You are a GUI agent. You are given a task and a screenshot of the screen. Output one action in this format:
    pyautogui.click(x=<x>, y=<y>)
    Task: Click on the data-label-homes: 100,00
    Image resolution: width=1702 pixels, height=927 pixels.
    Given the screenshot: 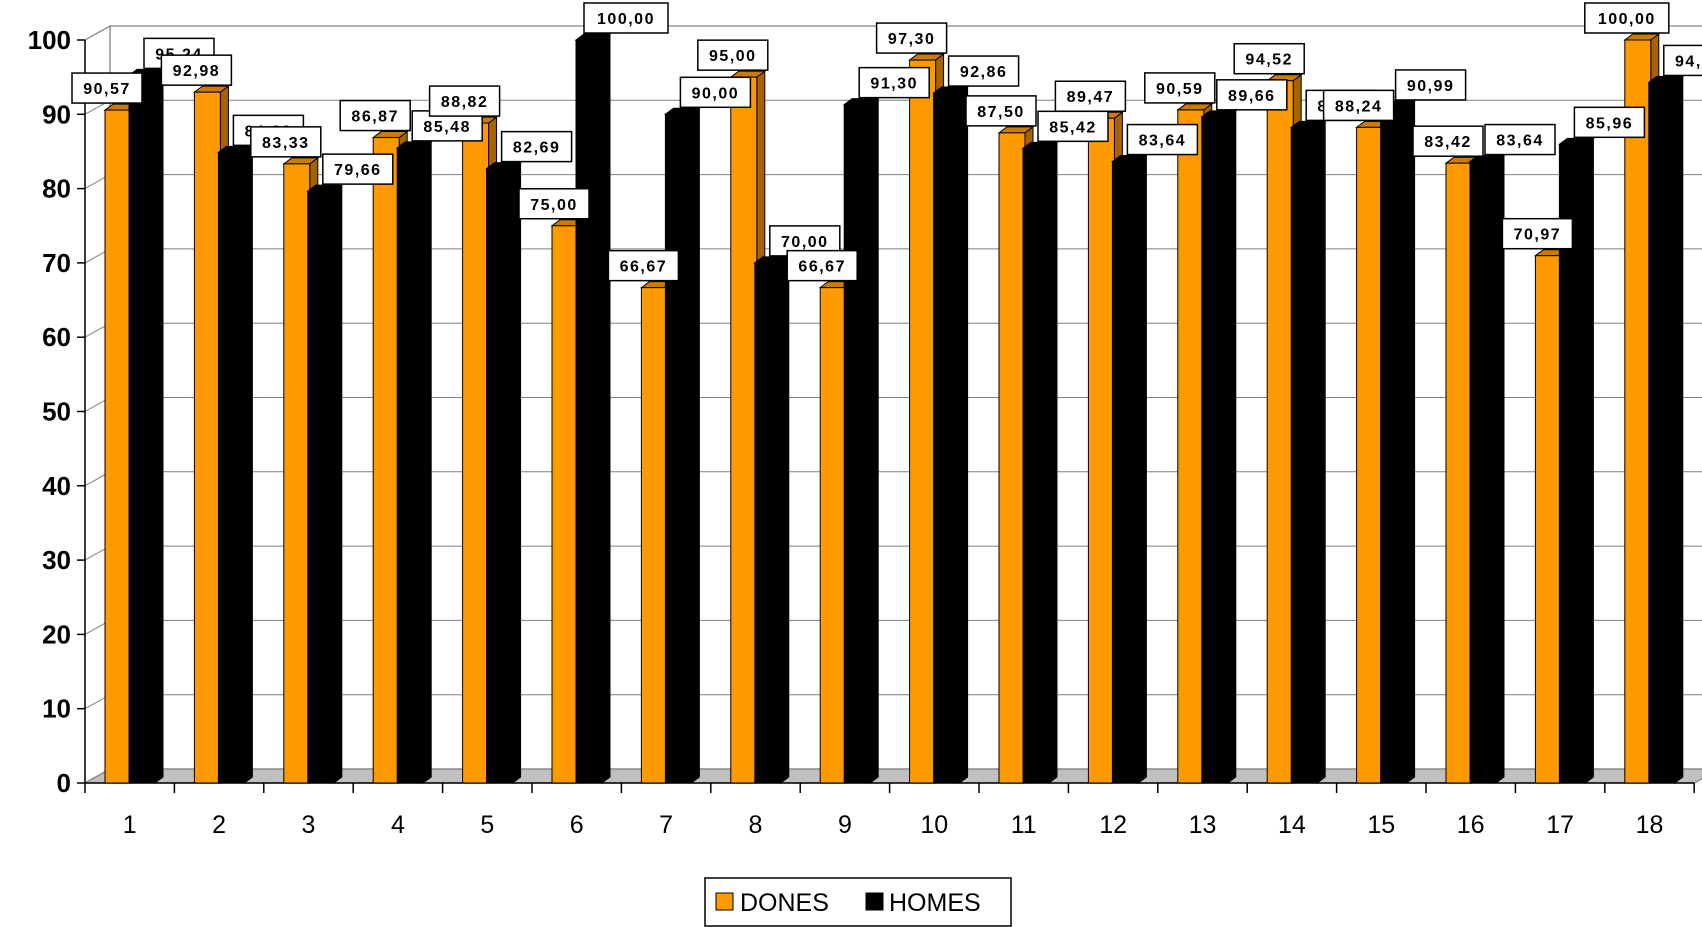 What is the action you would take?
    pyautogui.click(x=626, y=18)
    